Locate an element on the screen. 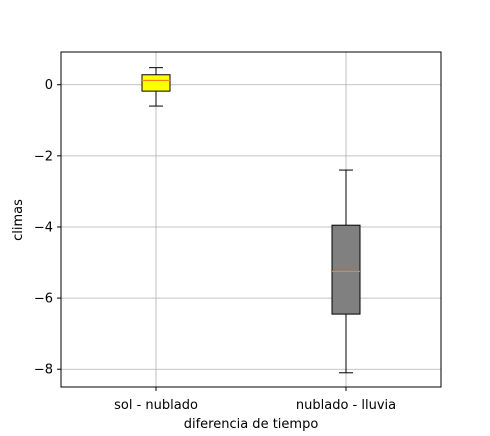 This screenshot has height=436, width=490. x-tick-label: nublado - lluvia is located at coordinates (346, 405).